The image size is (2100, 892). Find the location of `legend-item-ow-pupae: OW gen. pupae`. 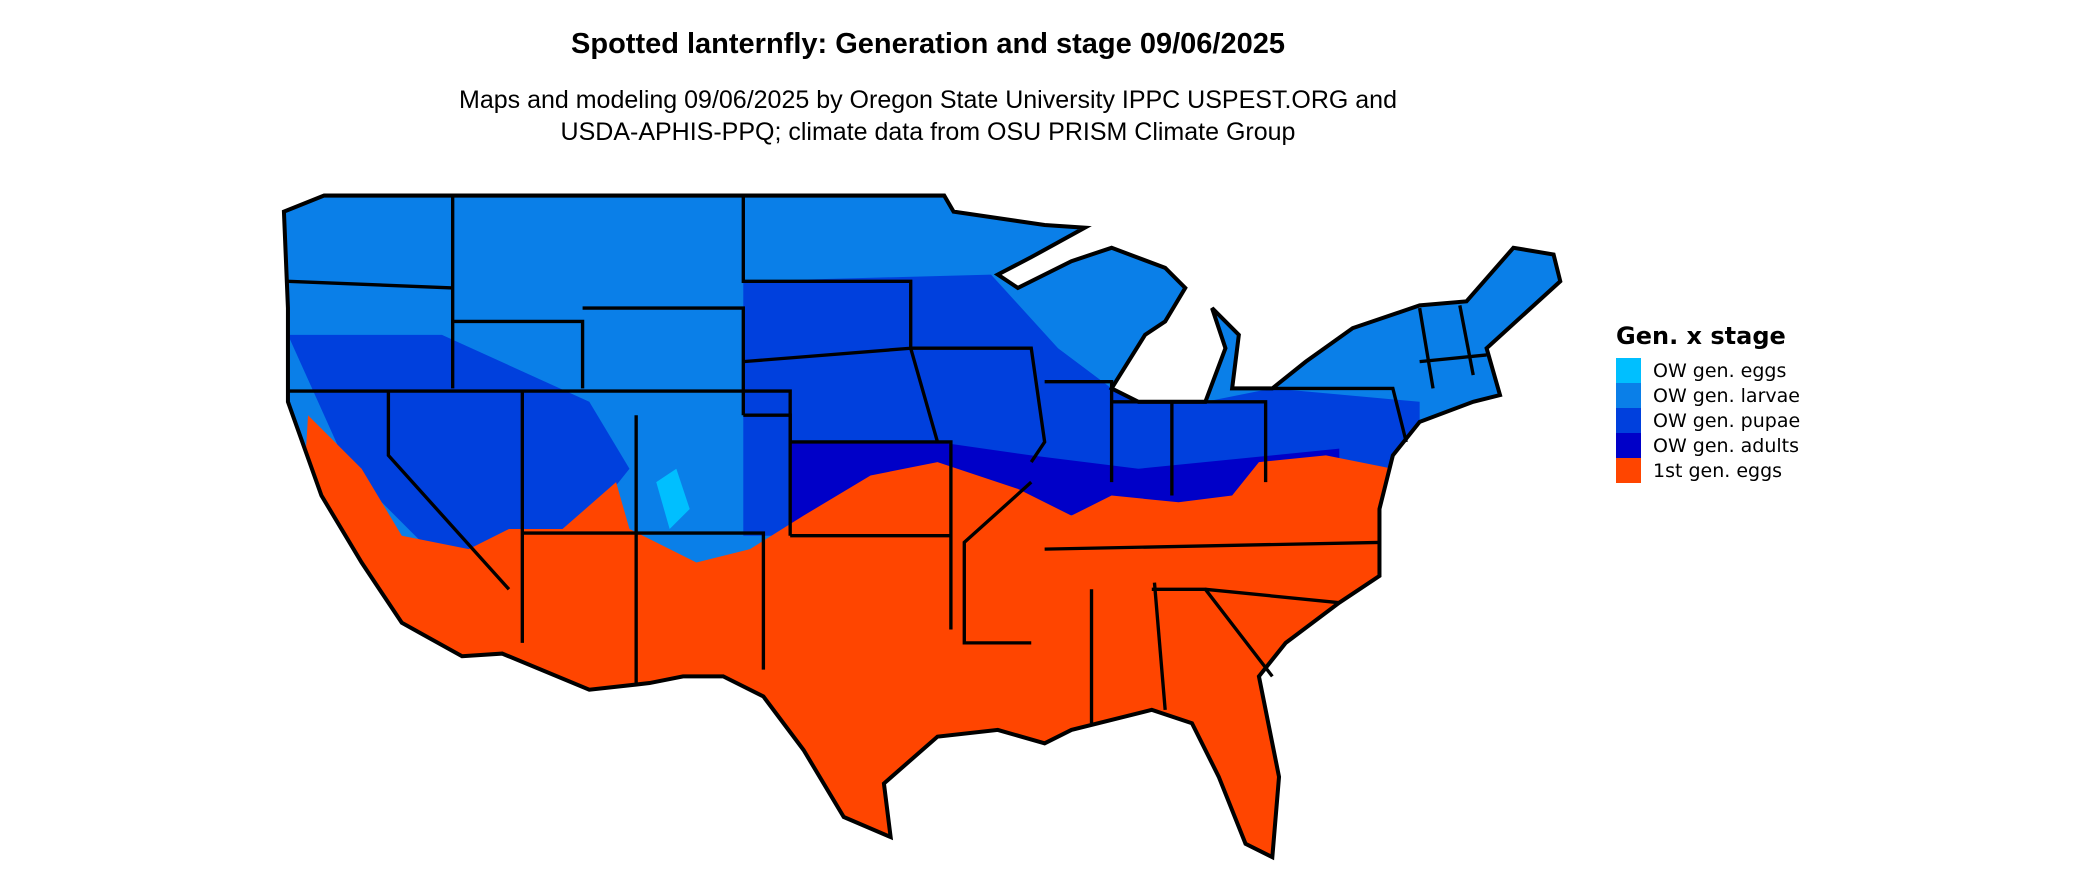

legend-item-ow-pupae: OW gen. pupae is located at coordinates (1708, 420).